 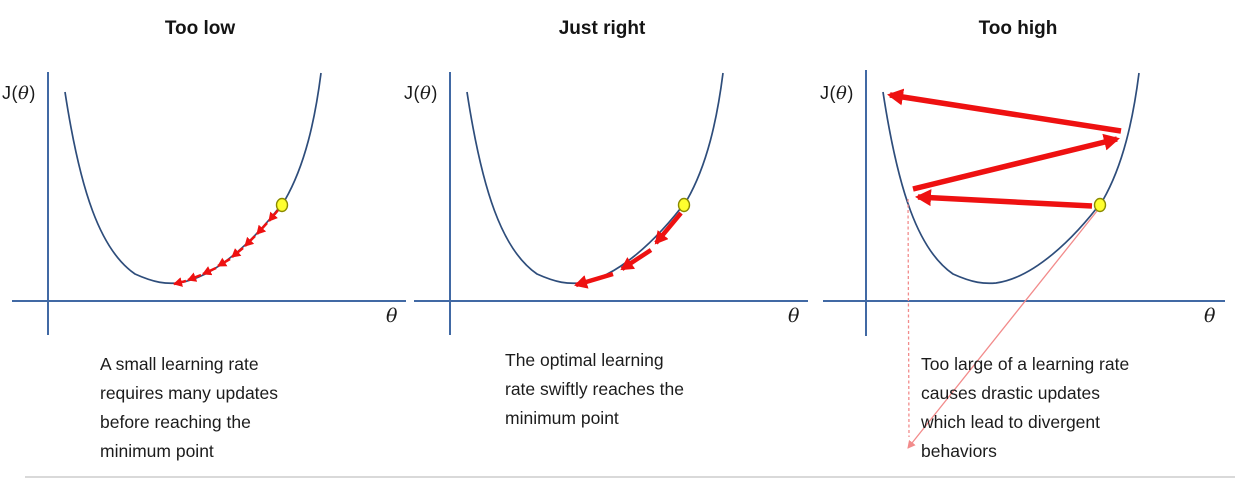 I want to click on panel-title: Just right, so click(x=602, y=28).